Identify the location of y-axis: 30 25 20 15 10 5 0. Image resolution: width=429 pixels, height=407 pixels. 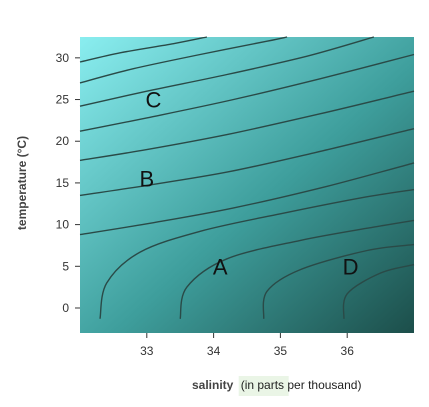
(68, 183).